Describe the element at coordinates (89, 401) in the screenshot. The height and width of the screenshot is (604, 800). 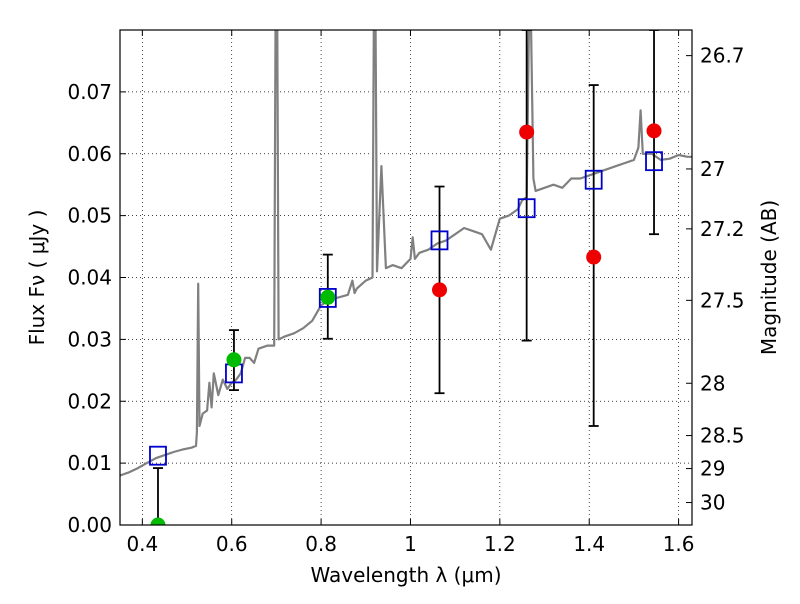
I see `y-tick-label: 0.02` at that location.